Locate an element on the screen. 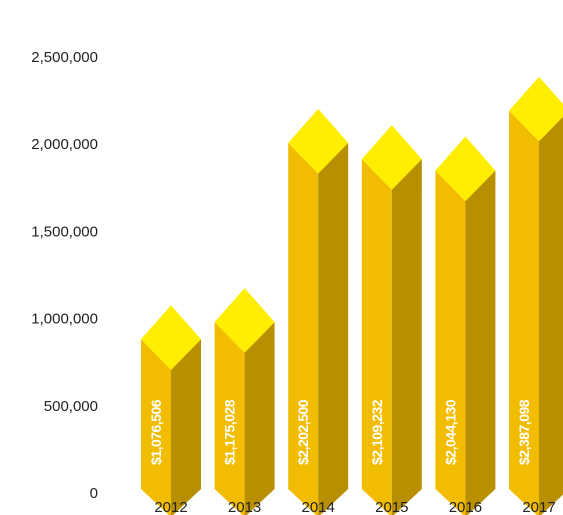 This screenshot has width=563, height=515. bar: $1,175,028 is located at coordinates (244, 401).